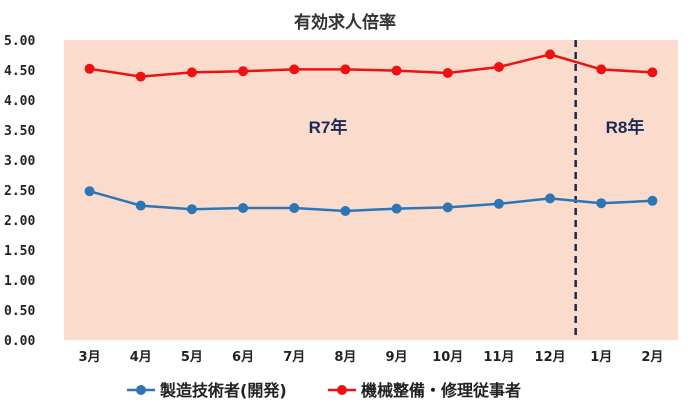 This screenshot has width=690, height=418. What do you see at coordinates (345, 22) in the screenshot?
I see `chart-title: 有効求人倍率` at bounding box center [345, 22].